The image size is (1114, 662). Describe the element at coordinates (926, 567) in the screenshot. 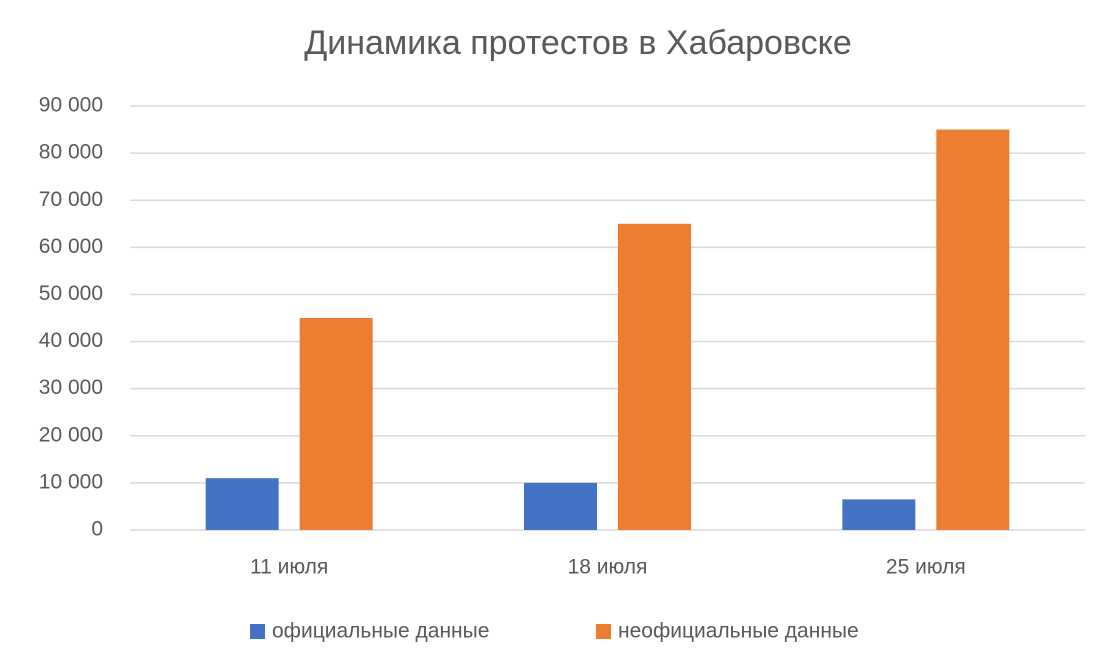

I see `x-tick-label: 25 июля` at that location.